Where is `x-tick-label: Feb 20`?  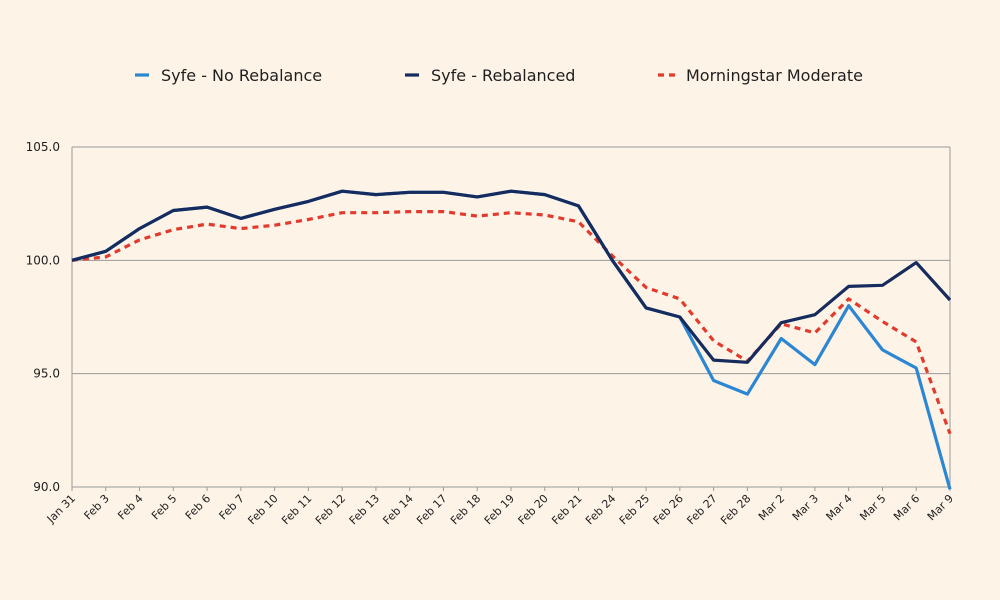 x-tick-label: Feb 20 is located at coordinates (533, 509).